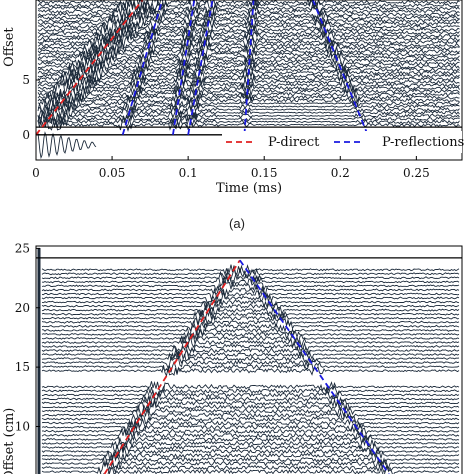 The width and height of the screenshot is (474, 474). I want to click on legend-box, so click(342, 142).